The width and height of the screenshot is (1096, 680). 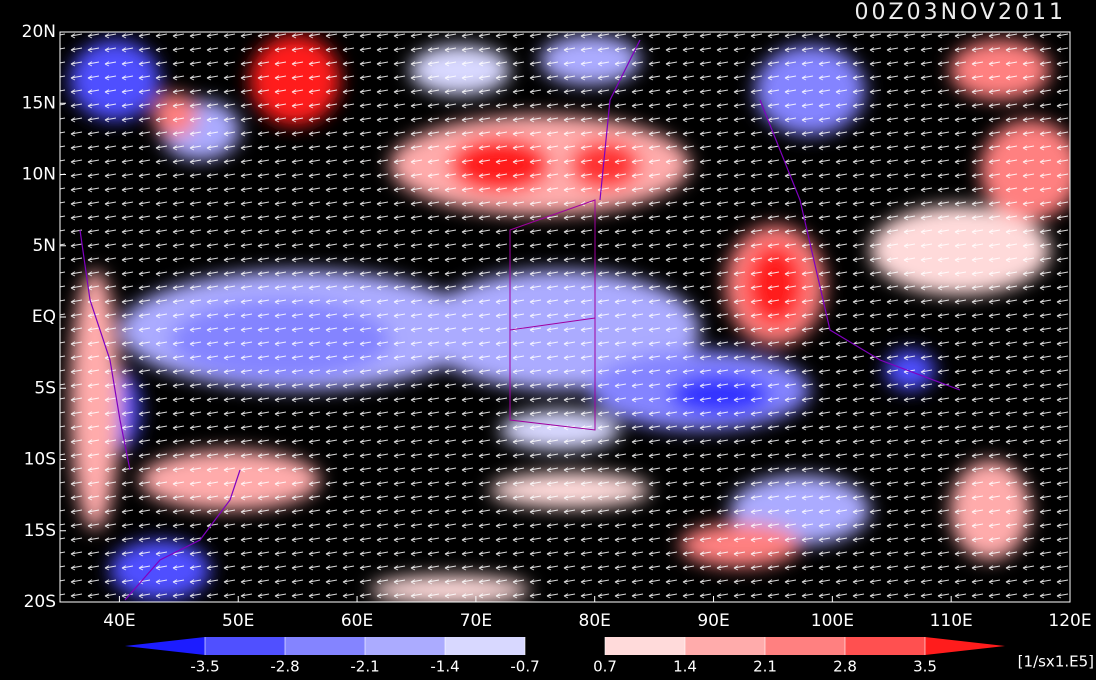 I want to click on lon-label: 90E, so click(x=713, y=621).